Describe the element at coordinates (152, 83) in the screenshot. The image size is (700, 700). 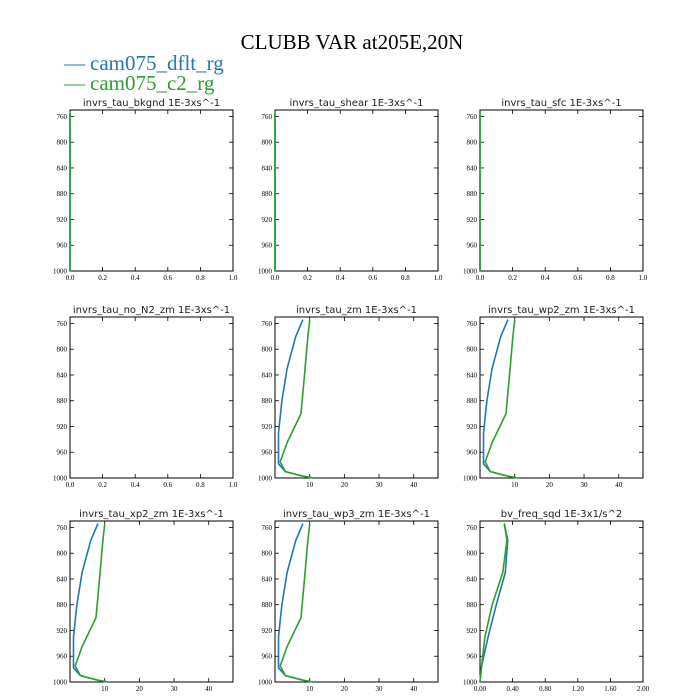
I see `legend-label-c2: cam075_c2_rg` at that location.